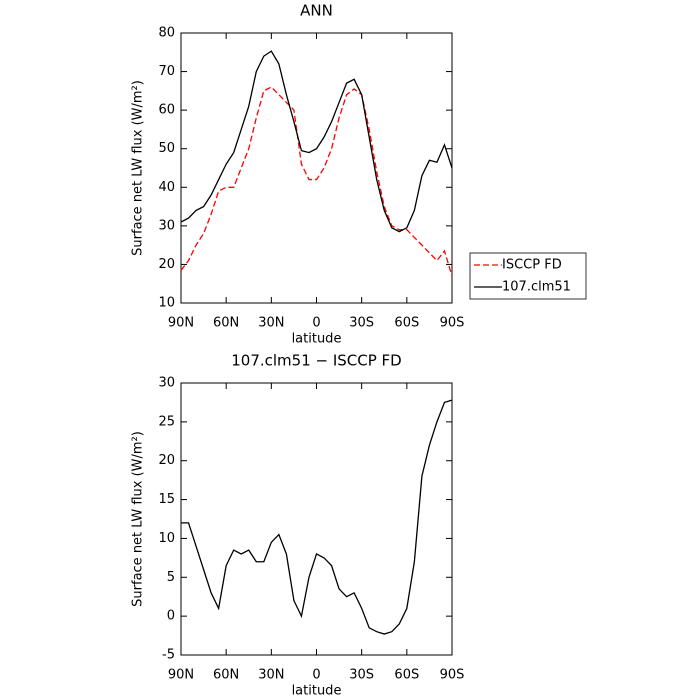 Image resolution: width=700 pixels, height=700 pixels. What do you see at coordinates (316, 361) in the screenshot?
I see `chart-title: 107.clm51 − ISCCP FD` at bounding box center [316, 361].